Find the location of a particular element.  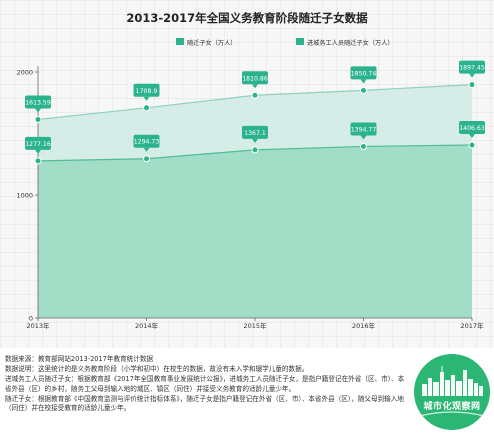

logo-text: 城市化观察网 is located at coordinates (452, 407).